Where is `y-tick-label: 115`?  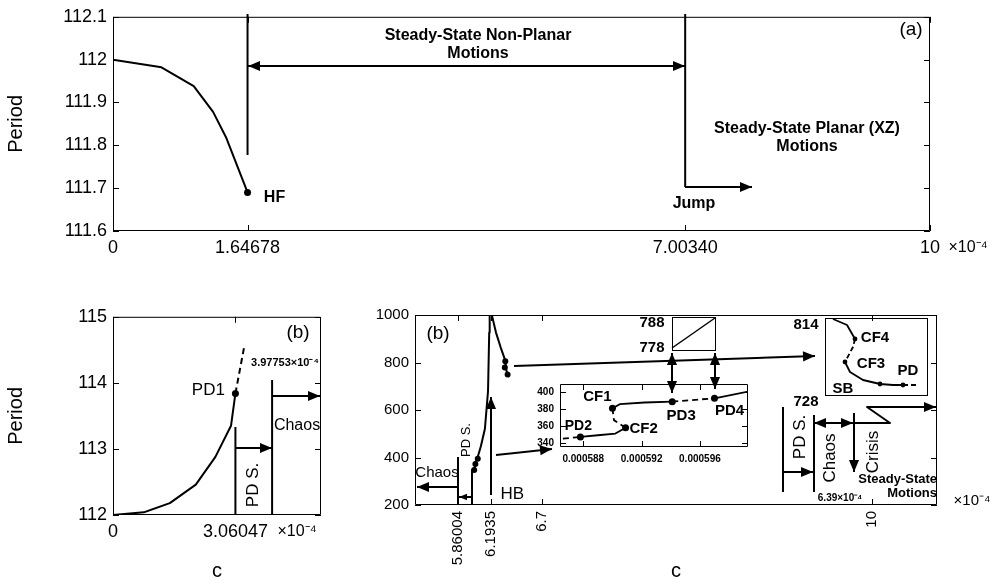
y-tick-label: 115 is located at coordinates (92, 315).